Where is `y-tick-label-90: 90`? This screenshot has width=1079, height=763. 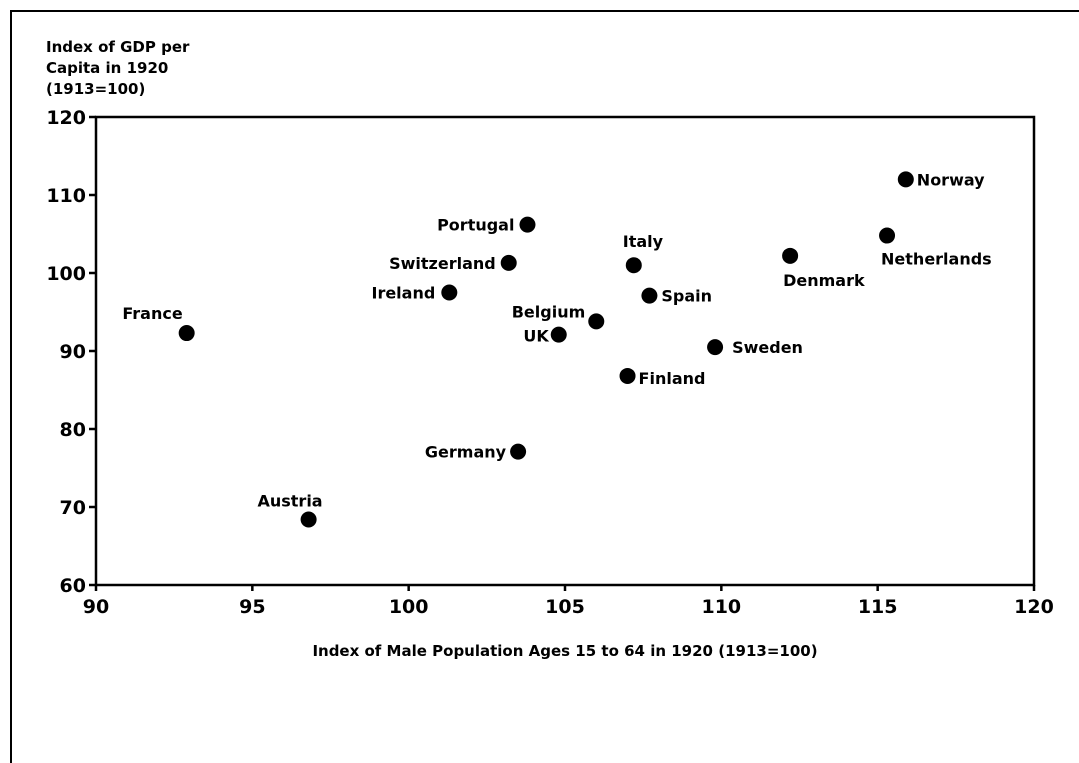 y-tick-label-90: 90 is located at coordinates (73, 352).